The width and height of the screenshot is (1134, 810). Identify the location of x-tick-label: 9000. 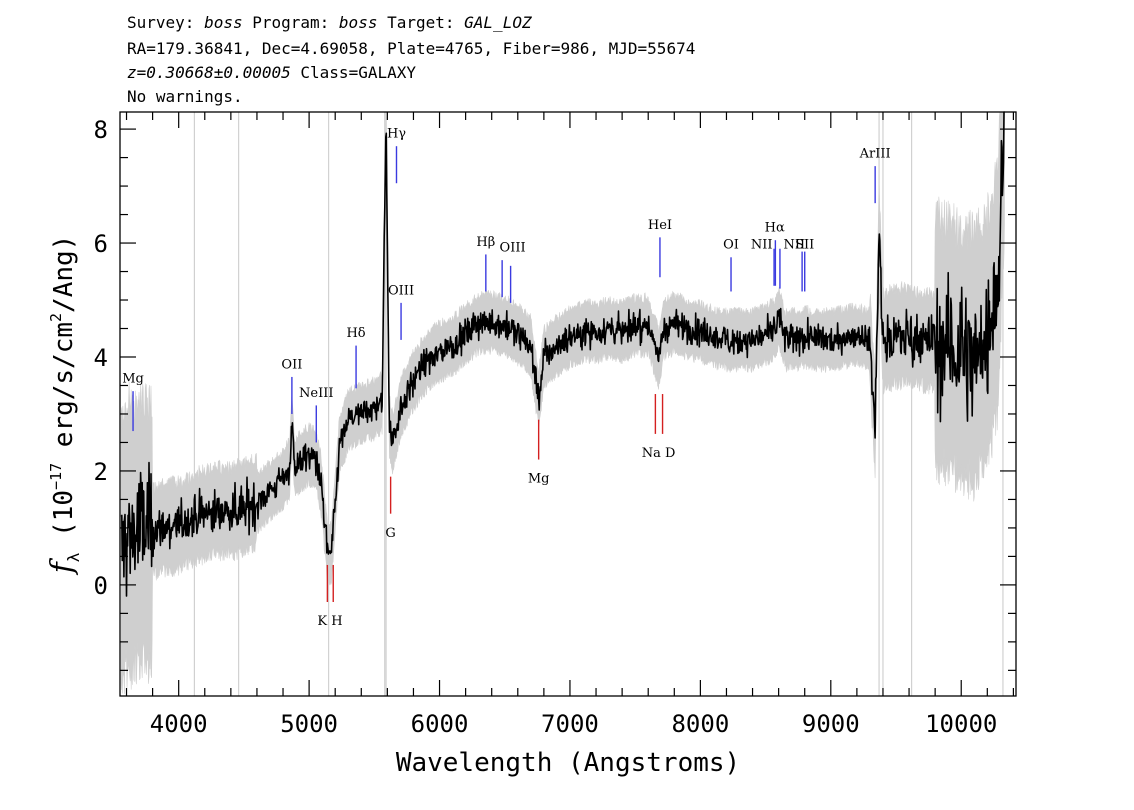
(831, 724).